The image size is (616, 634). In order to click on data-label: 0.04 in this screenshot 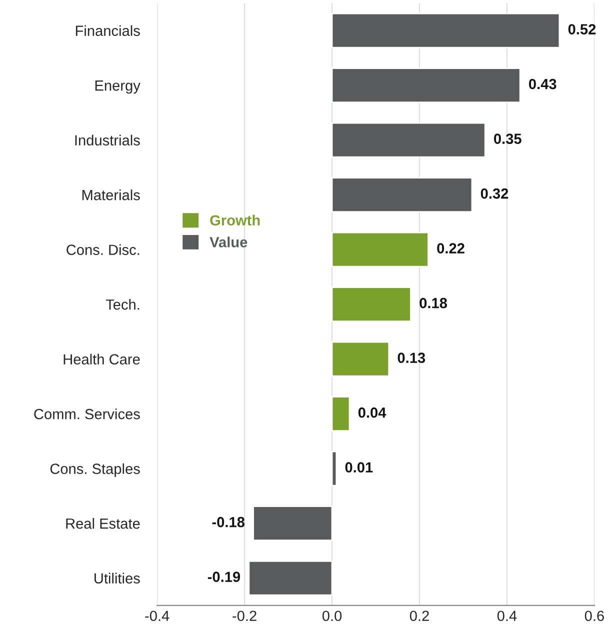, I will do `click(372, 412)`.